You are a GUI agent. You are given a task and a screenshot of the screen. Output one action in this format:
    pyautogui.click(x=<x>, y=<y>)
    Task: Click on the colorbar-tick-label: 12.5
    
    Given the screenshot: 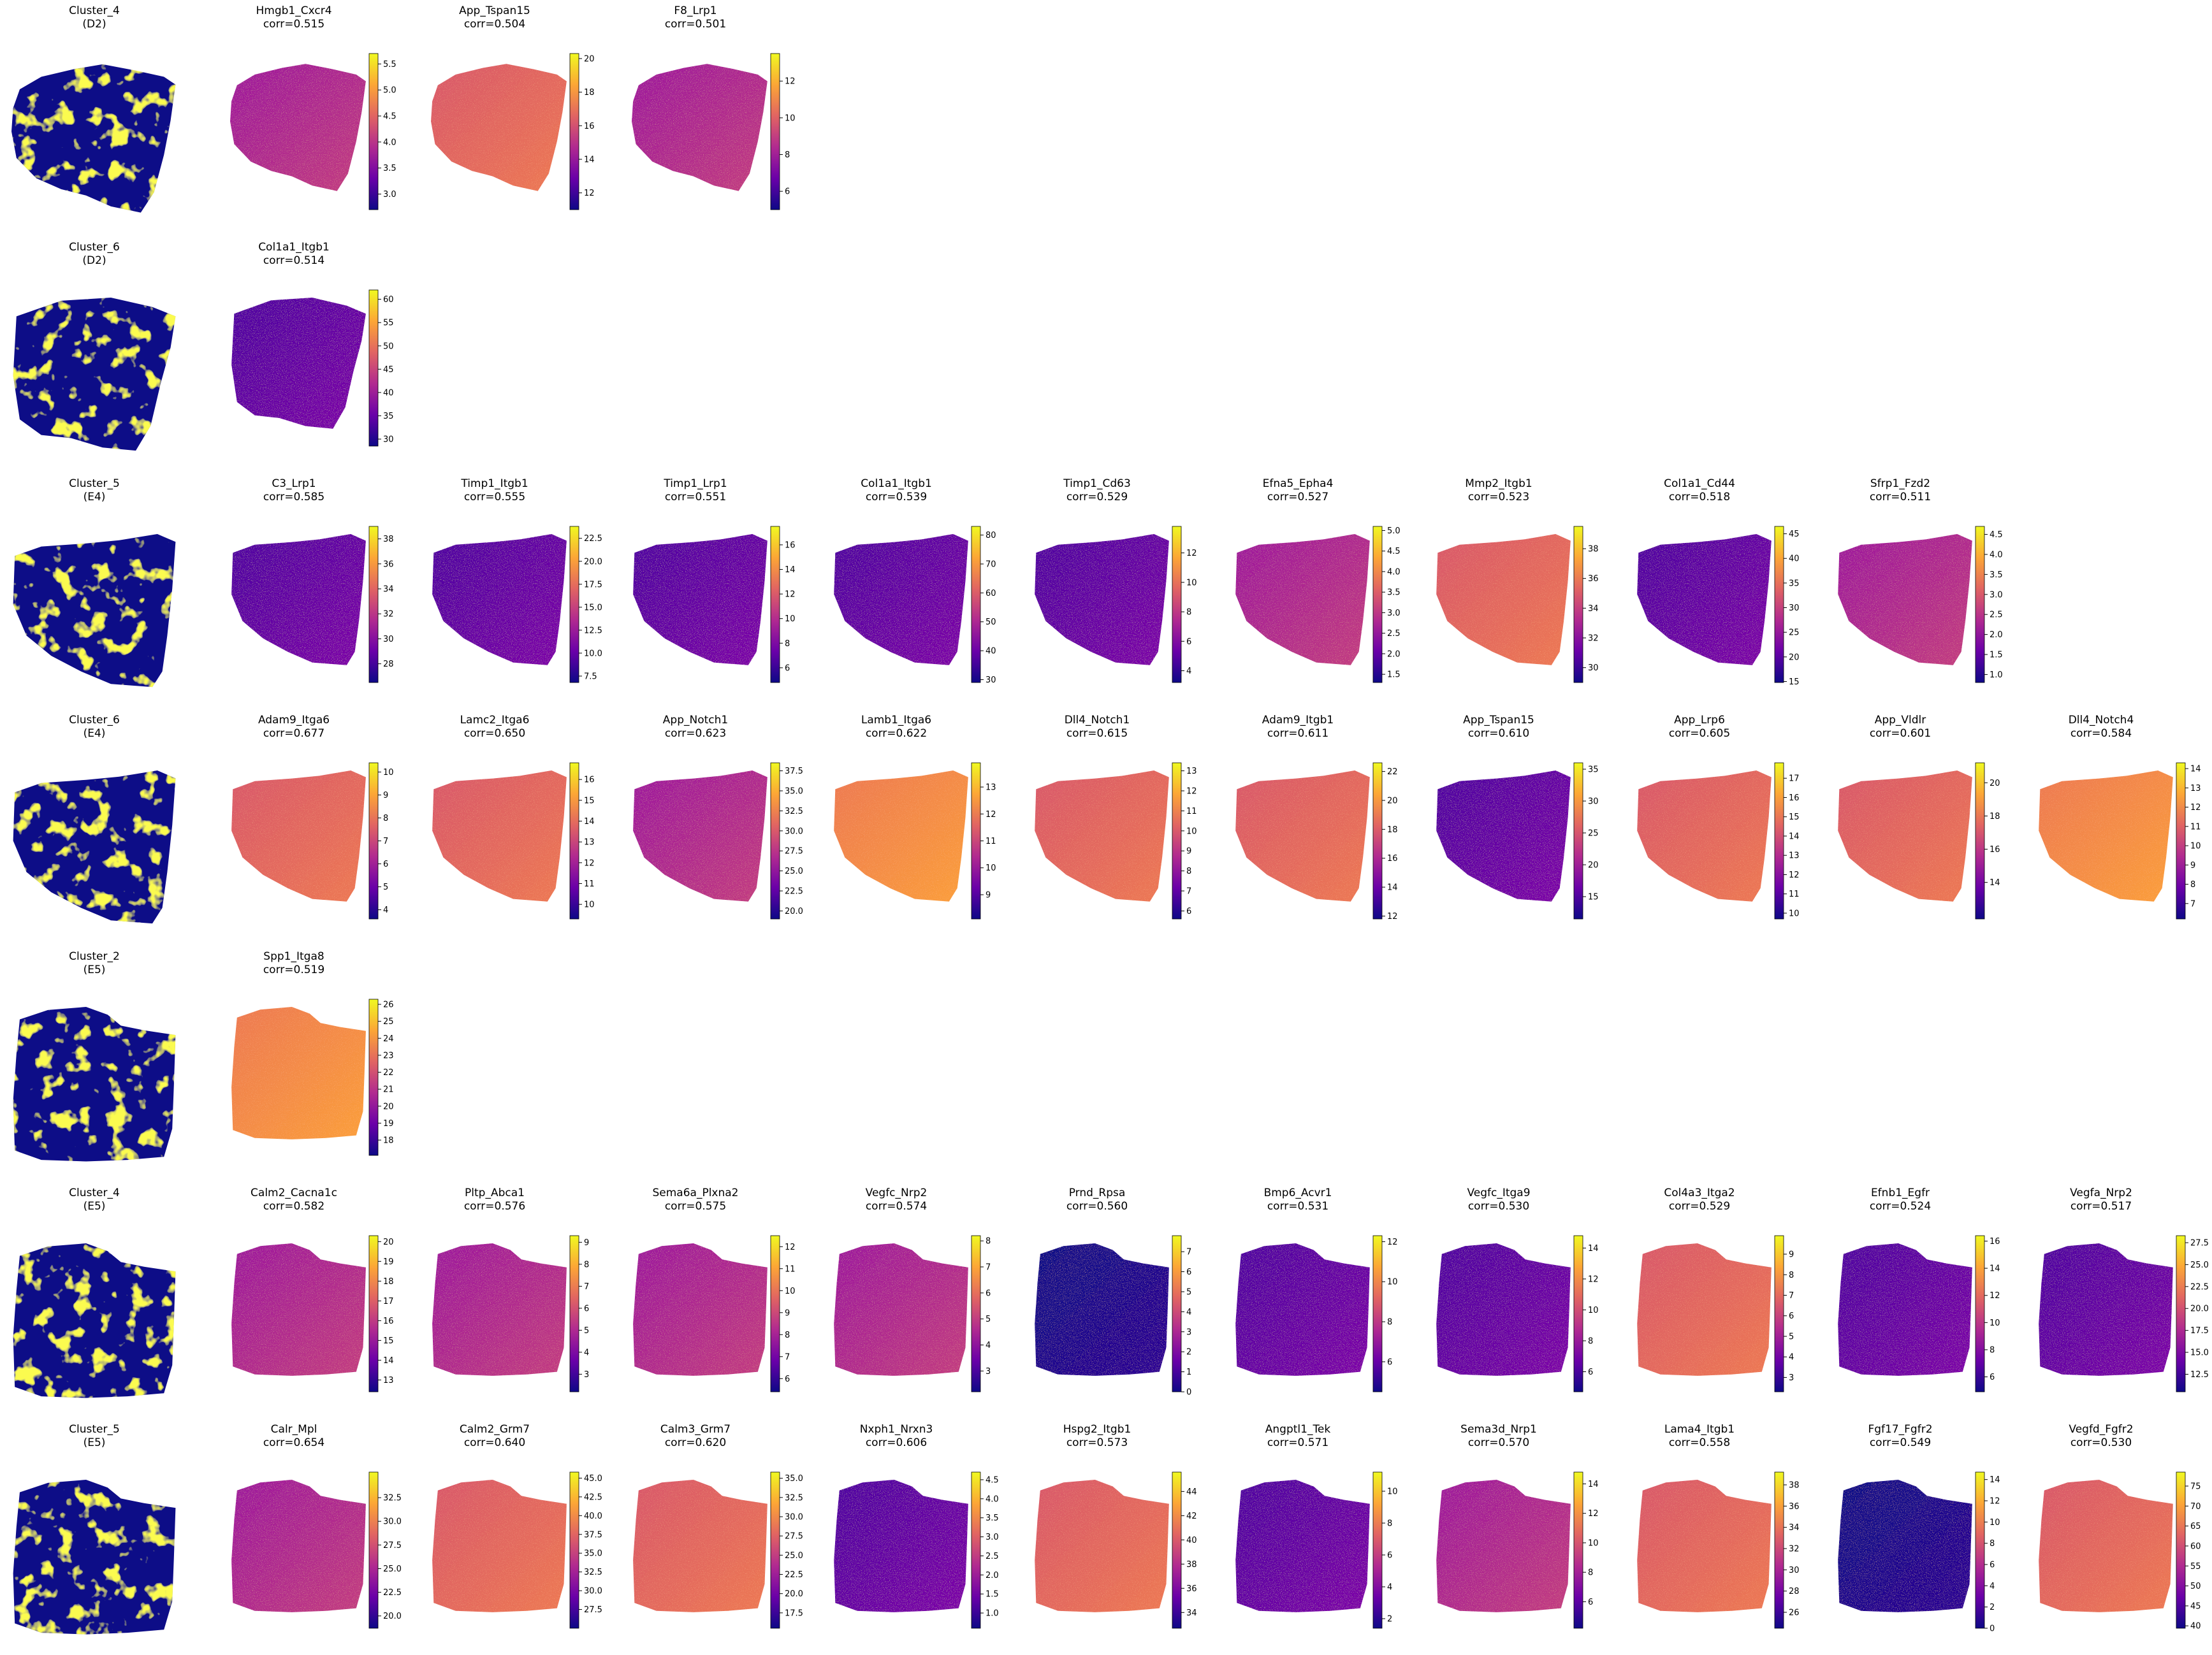 What is the action you would take?
    pyautogui.click(x=593, y=630)
    